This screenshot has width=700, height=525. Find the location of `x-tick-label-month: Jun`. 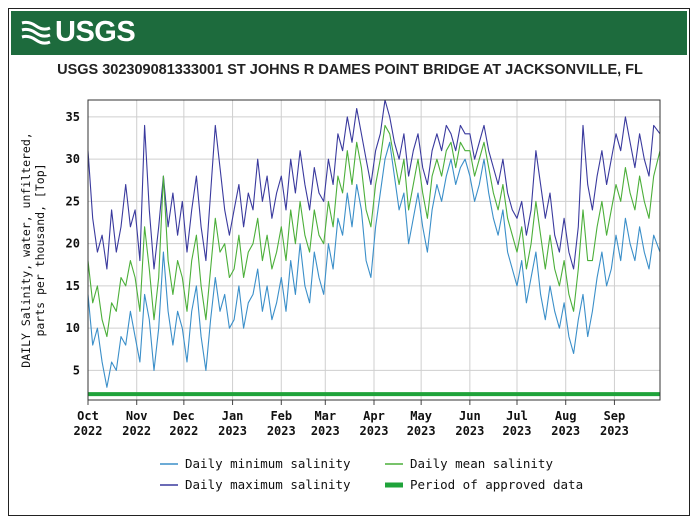

x-tick-label-month: Jun is located at coordinates (470, 416).